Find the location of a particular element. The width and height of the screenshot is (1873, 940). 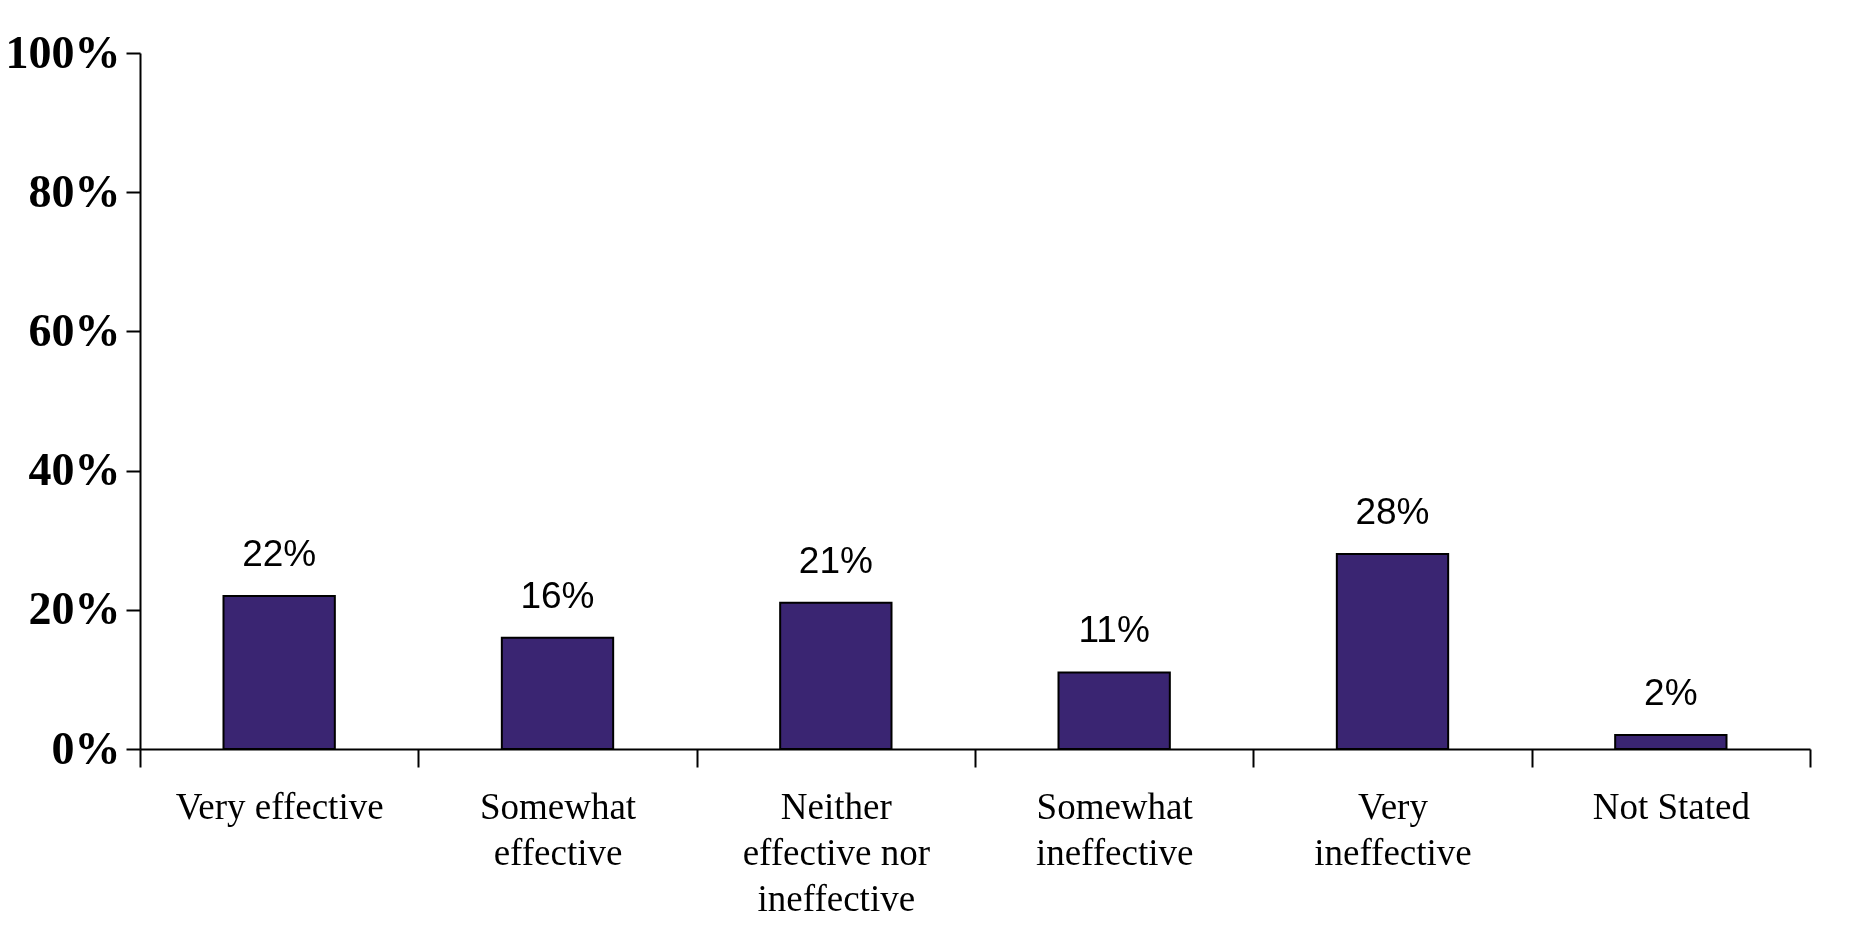

data-label: 2% is located at coordinates (1671, 693).